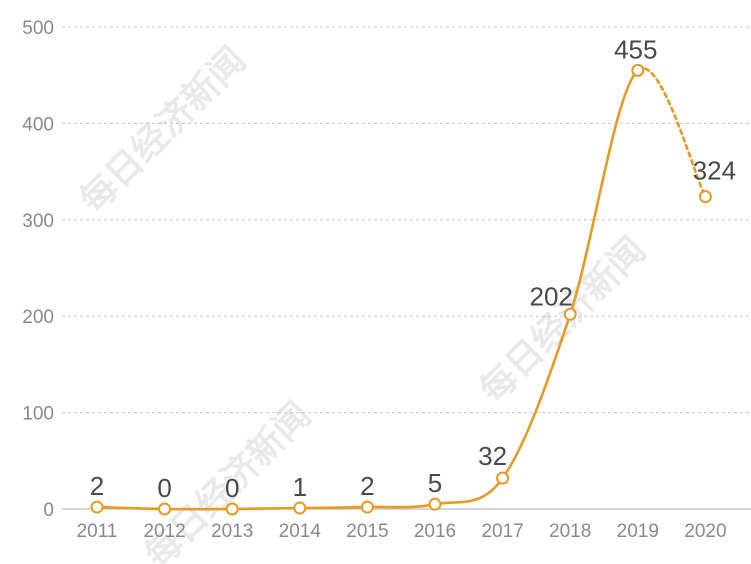 Image resolution: width=751 pixels, height=564 pixels. What do you see at coordinates (551, 296) in the screenshot?
I see `data-label: 202` at bounding box center [551, 296].